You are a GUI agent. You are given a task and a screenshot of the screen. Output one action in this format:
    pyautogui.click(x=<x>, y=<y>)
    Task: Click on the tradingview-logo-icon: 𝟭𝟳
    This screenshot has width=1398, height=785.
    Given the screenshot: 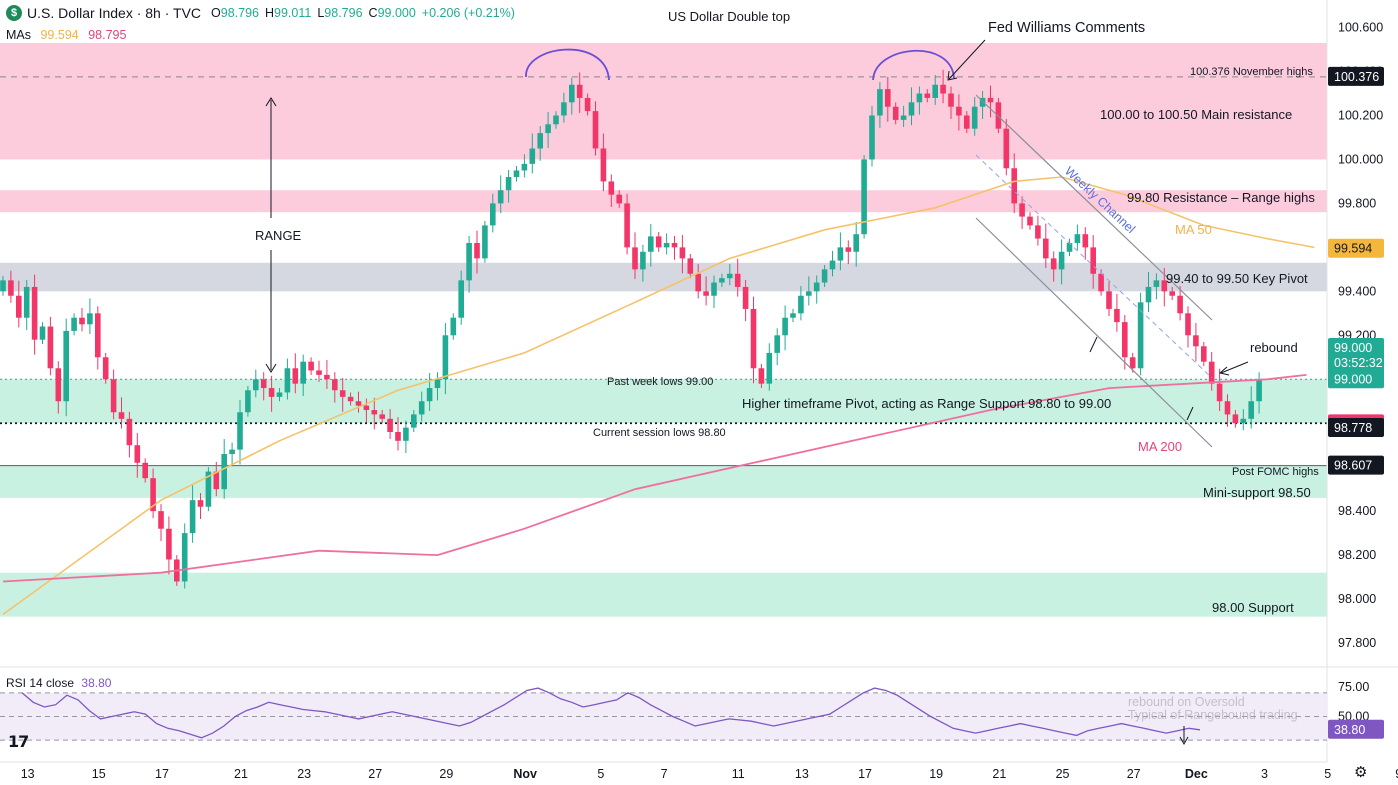 What is the action you would take?
    pyautogui.click(x=18, y=742)
    